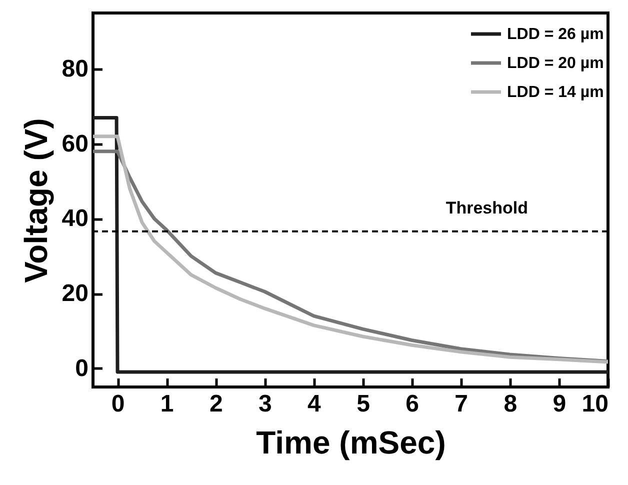 Image resolution: width=628 pixels, height=485 pixels. What do you see at coordinates (75, 69) in the screenshot?
I see `y-tick-label: 80` at bounding box center [75, 69].